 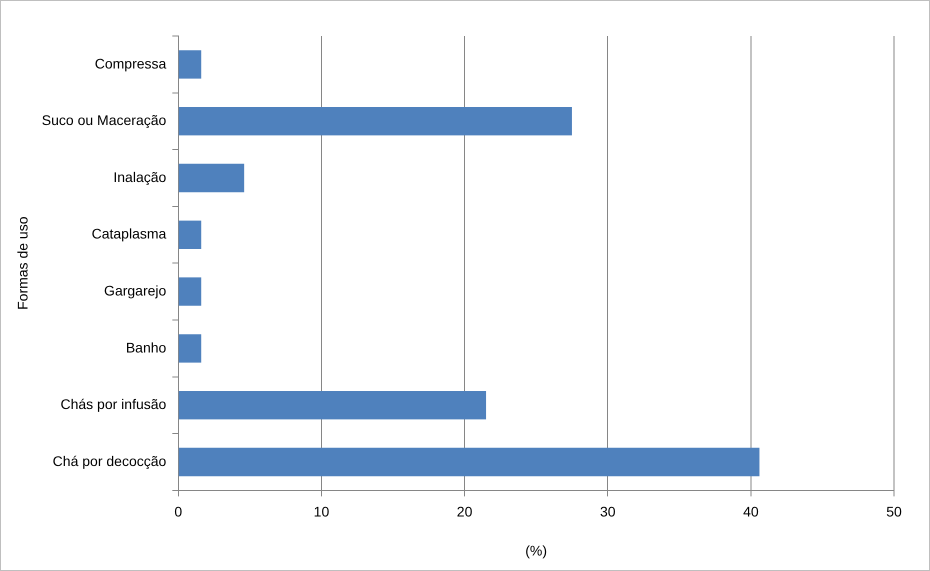 What do you see at coordinates (894, 512) in the screenshot?
I see `x-tick-label: 50` at bounding box center [894, 512].